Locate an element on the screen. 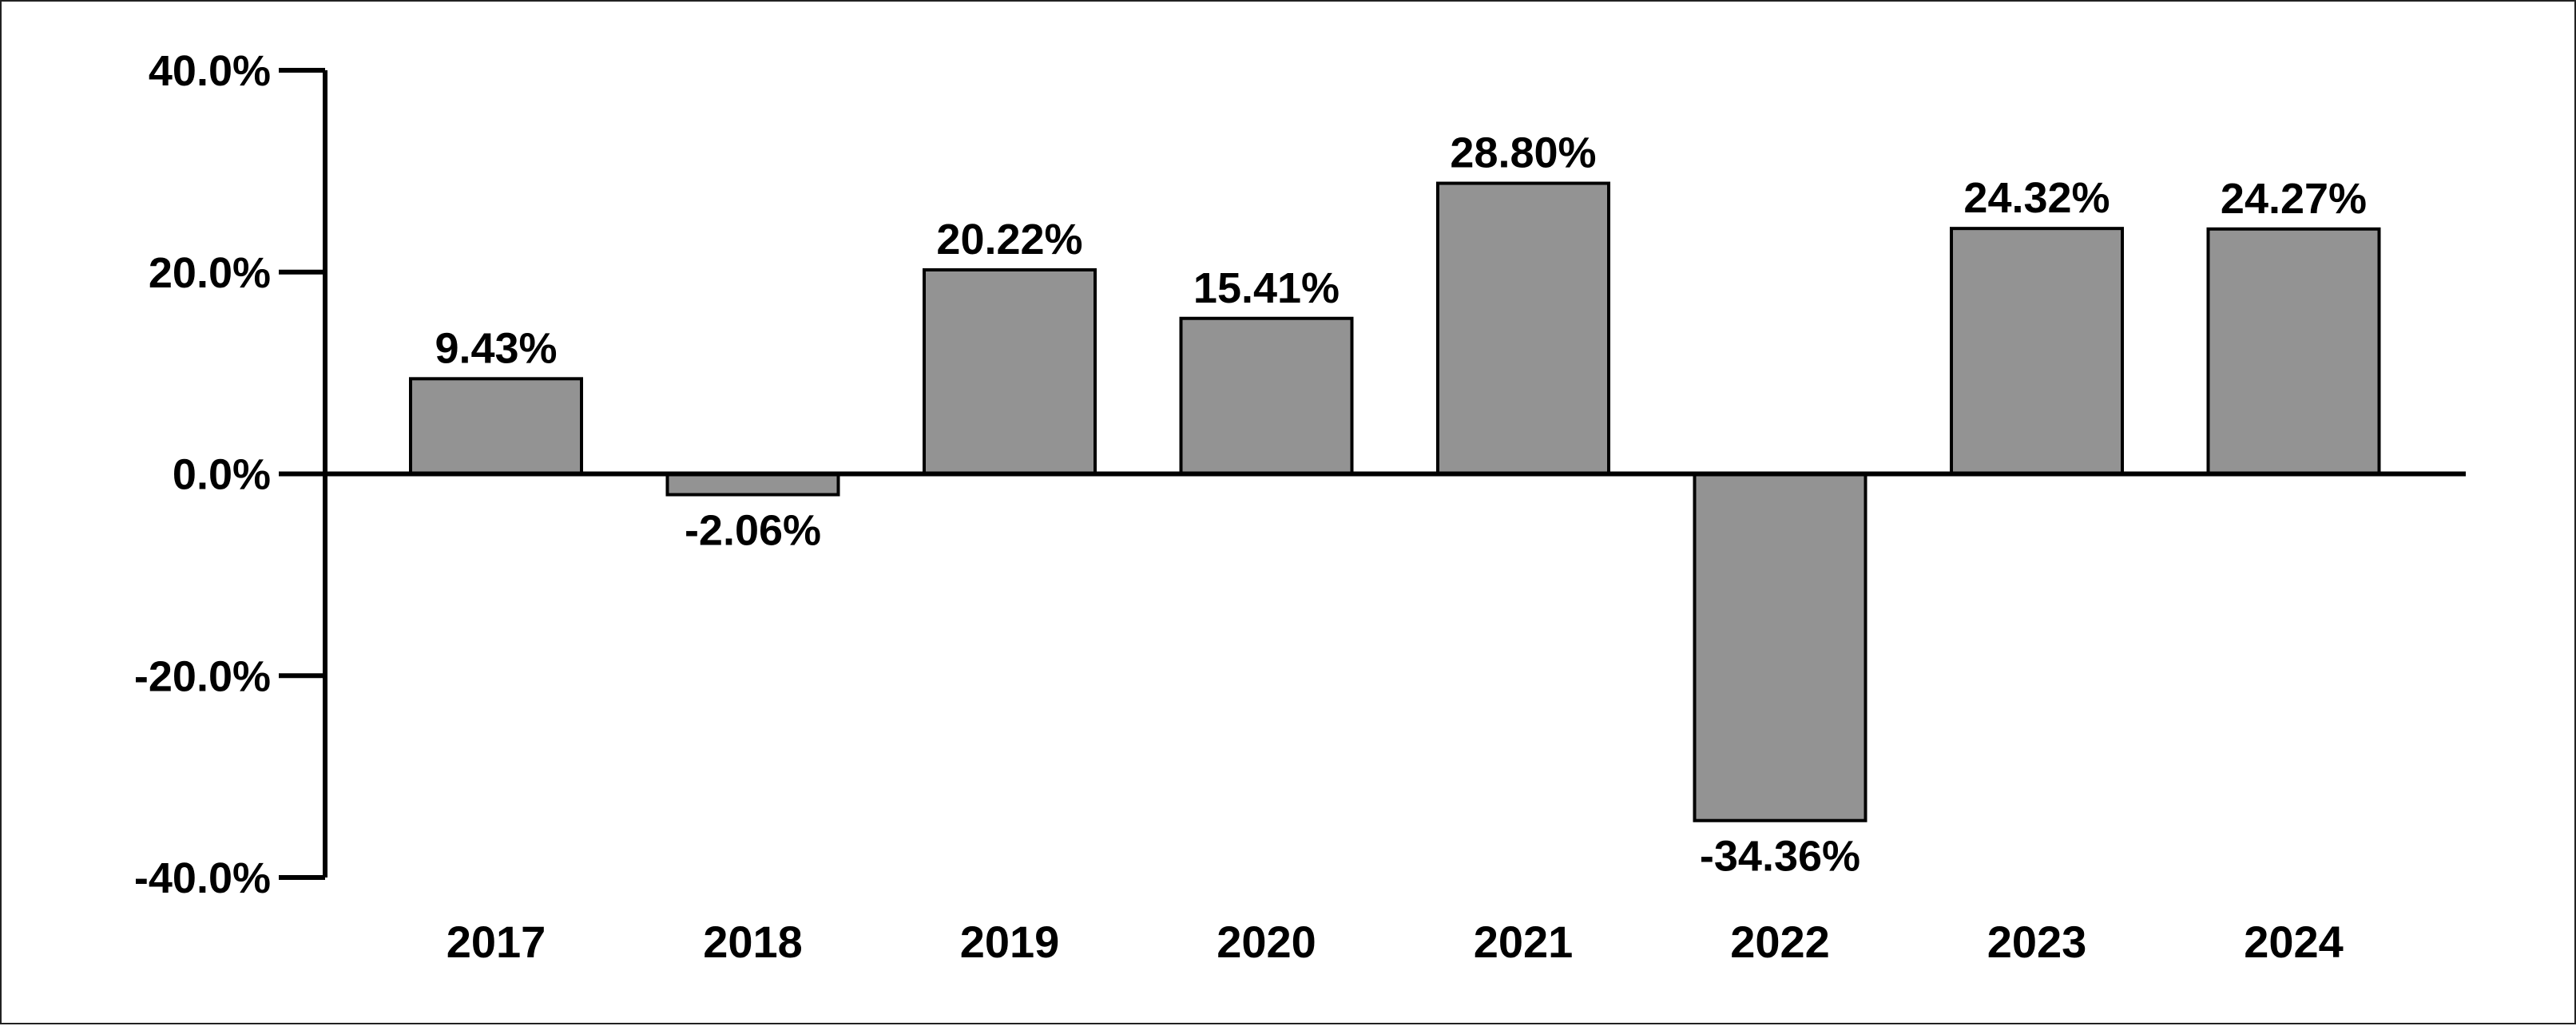 The image size is (2576, 1026). x-tick-label: 2023 is located at coordinates (2037, 942).